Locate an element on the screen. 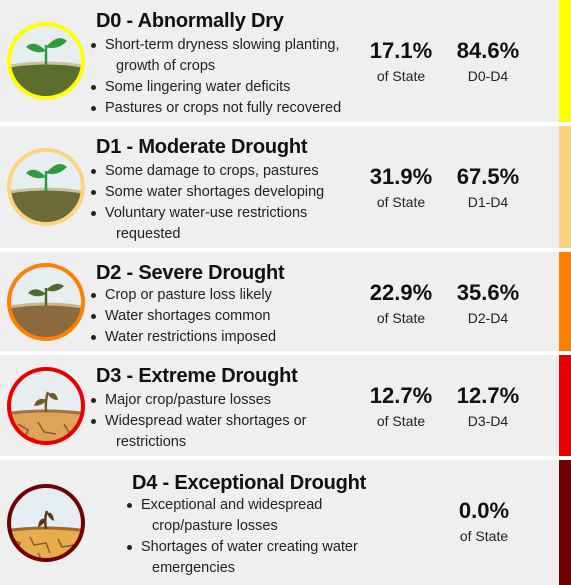 The height and width of the screenshot is (585, 571). state-percent: 0.0% is located at coordinates (484, 510).